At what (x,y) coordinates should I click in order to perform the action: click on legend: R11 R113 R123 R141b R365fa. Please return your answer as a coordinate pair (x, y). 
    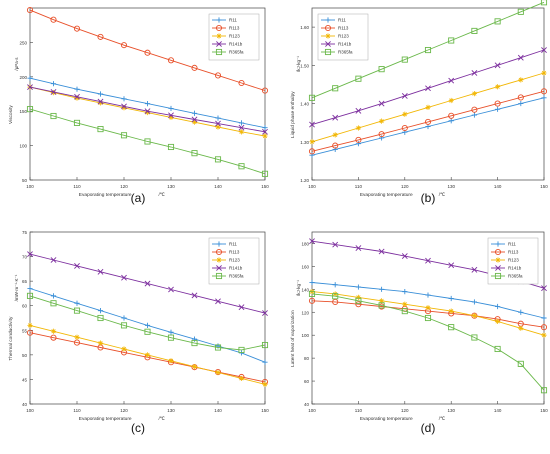
    Looking at the image, I should click on (234, 261).